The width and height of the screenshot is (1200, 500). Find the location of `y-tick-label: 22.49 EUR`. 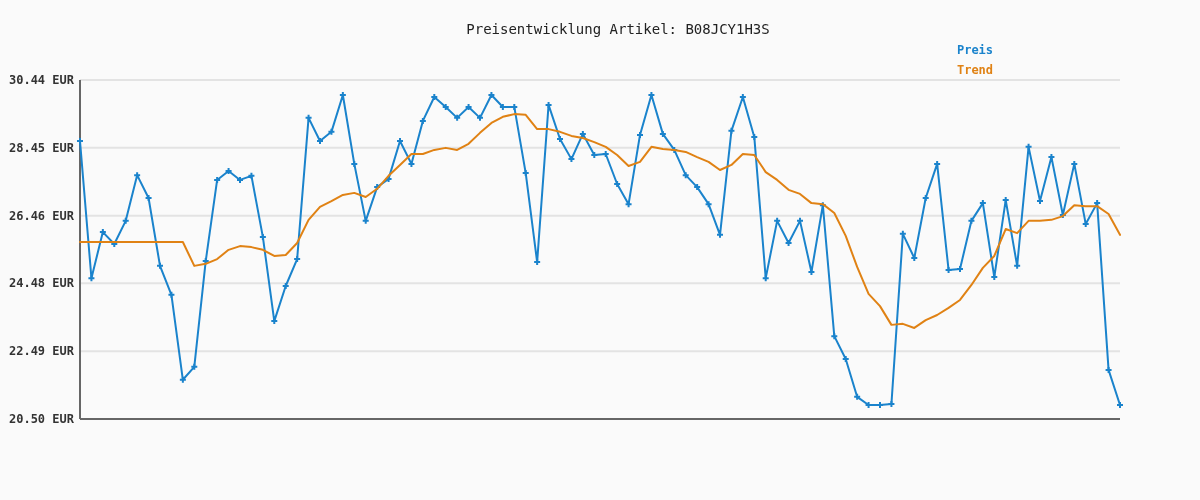

y-tick-label: 22.49 EUR is located at coordinates (41, 351).